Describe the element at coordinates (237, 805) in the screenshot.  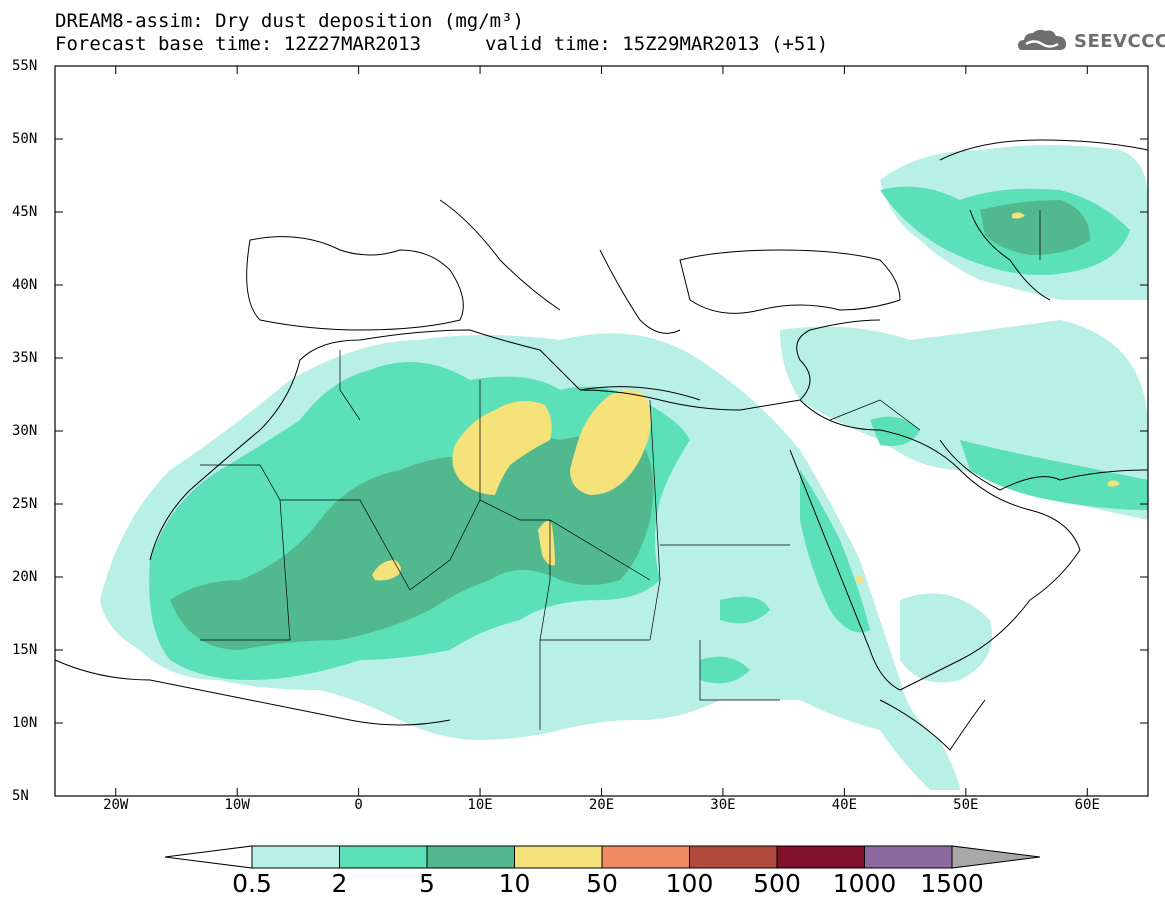
I see `lon-label: 10W` at that location.